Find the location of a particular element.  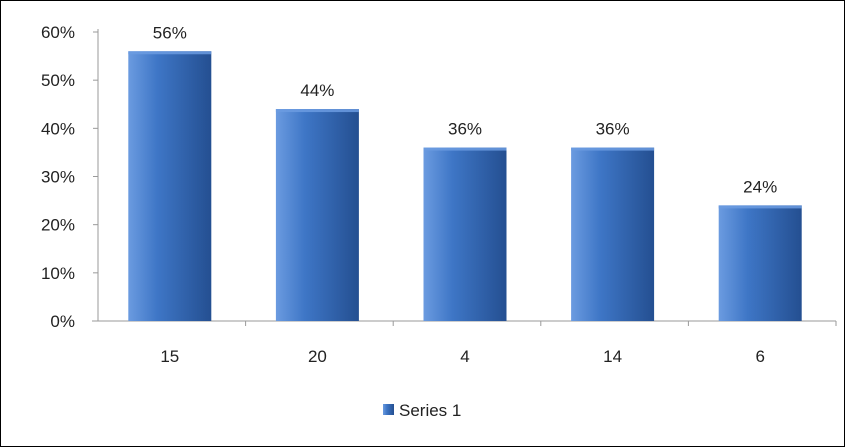

data-label-6: 24% is located at coordinates (760, 186).